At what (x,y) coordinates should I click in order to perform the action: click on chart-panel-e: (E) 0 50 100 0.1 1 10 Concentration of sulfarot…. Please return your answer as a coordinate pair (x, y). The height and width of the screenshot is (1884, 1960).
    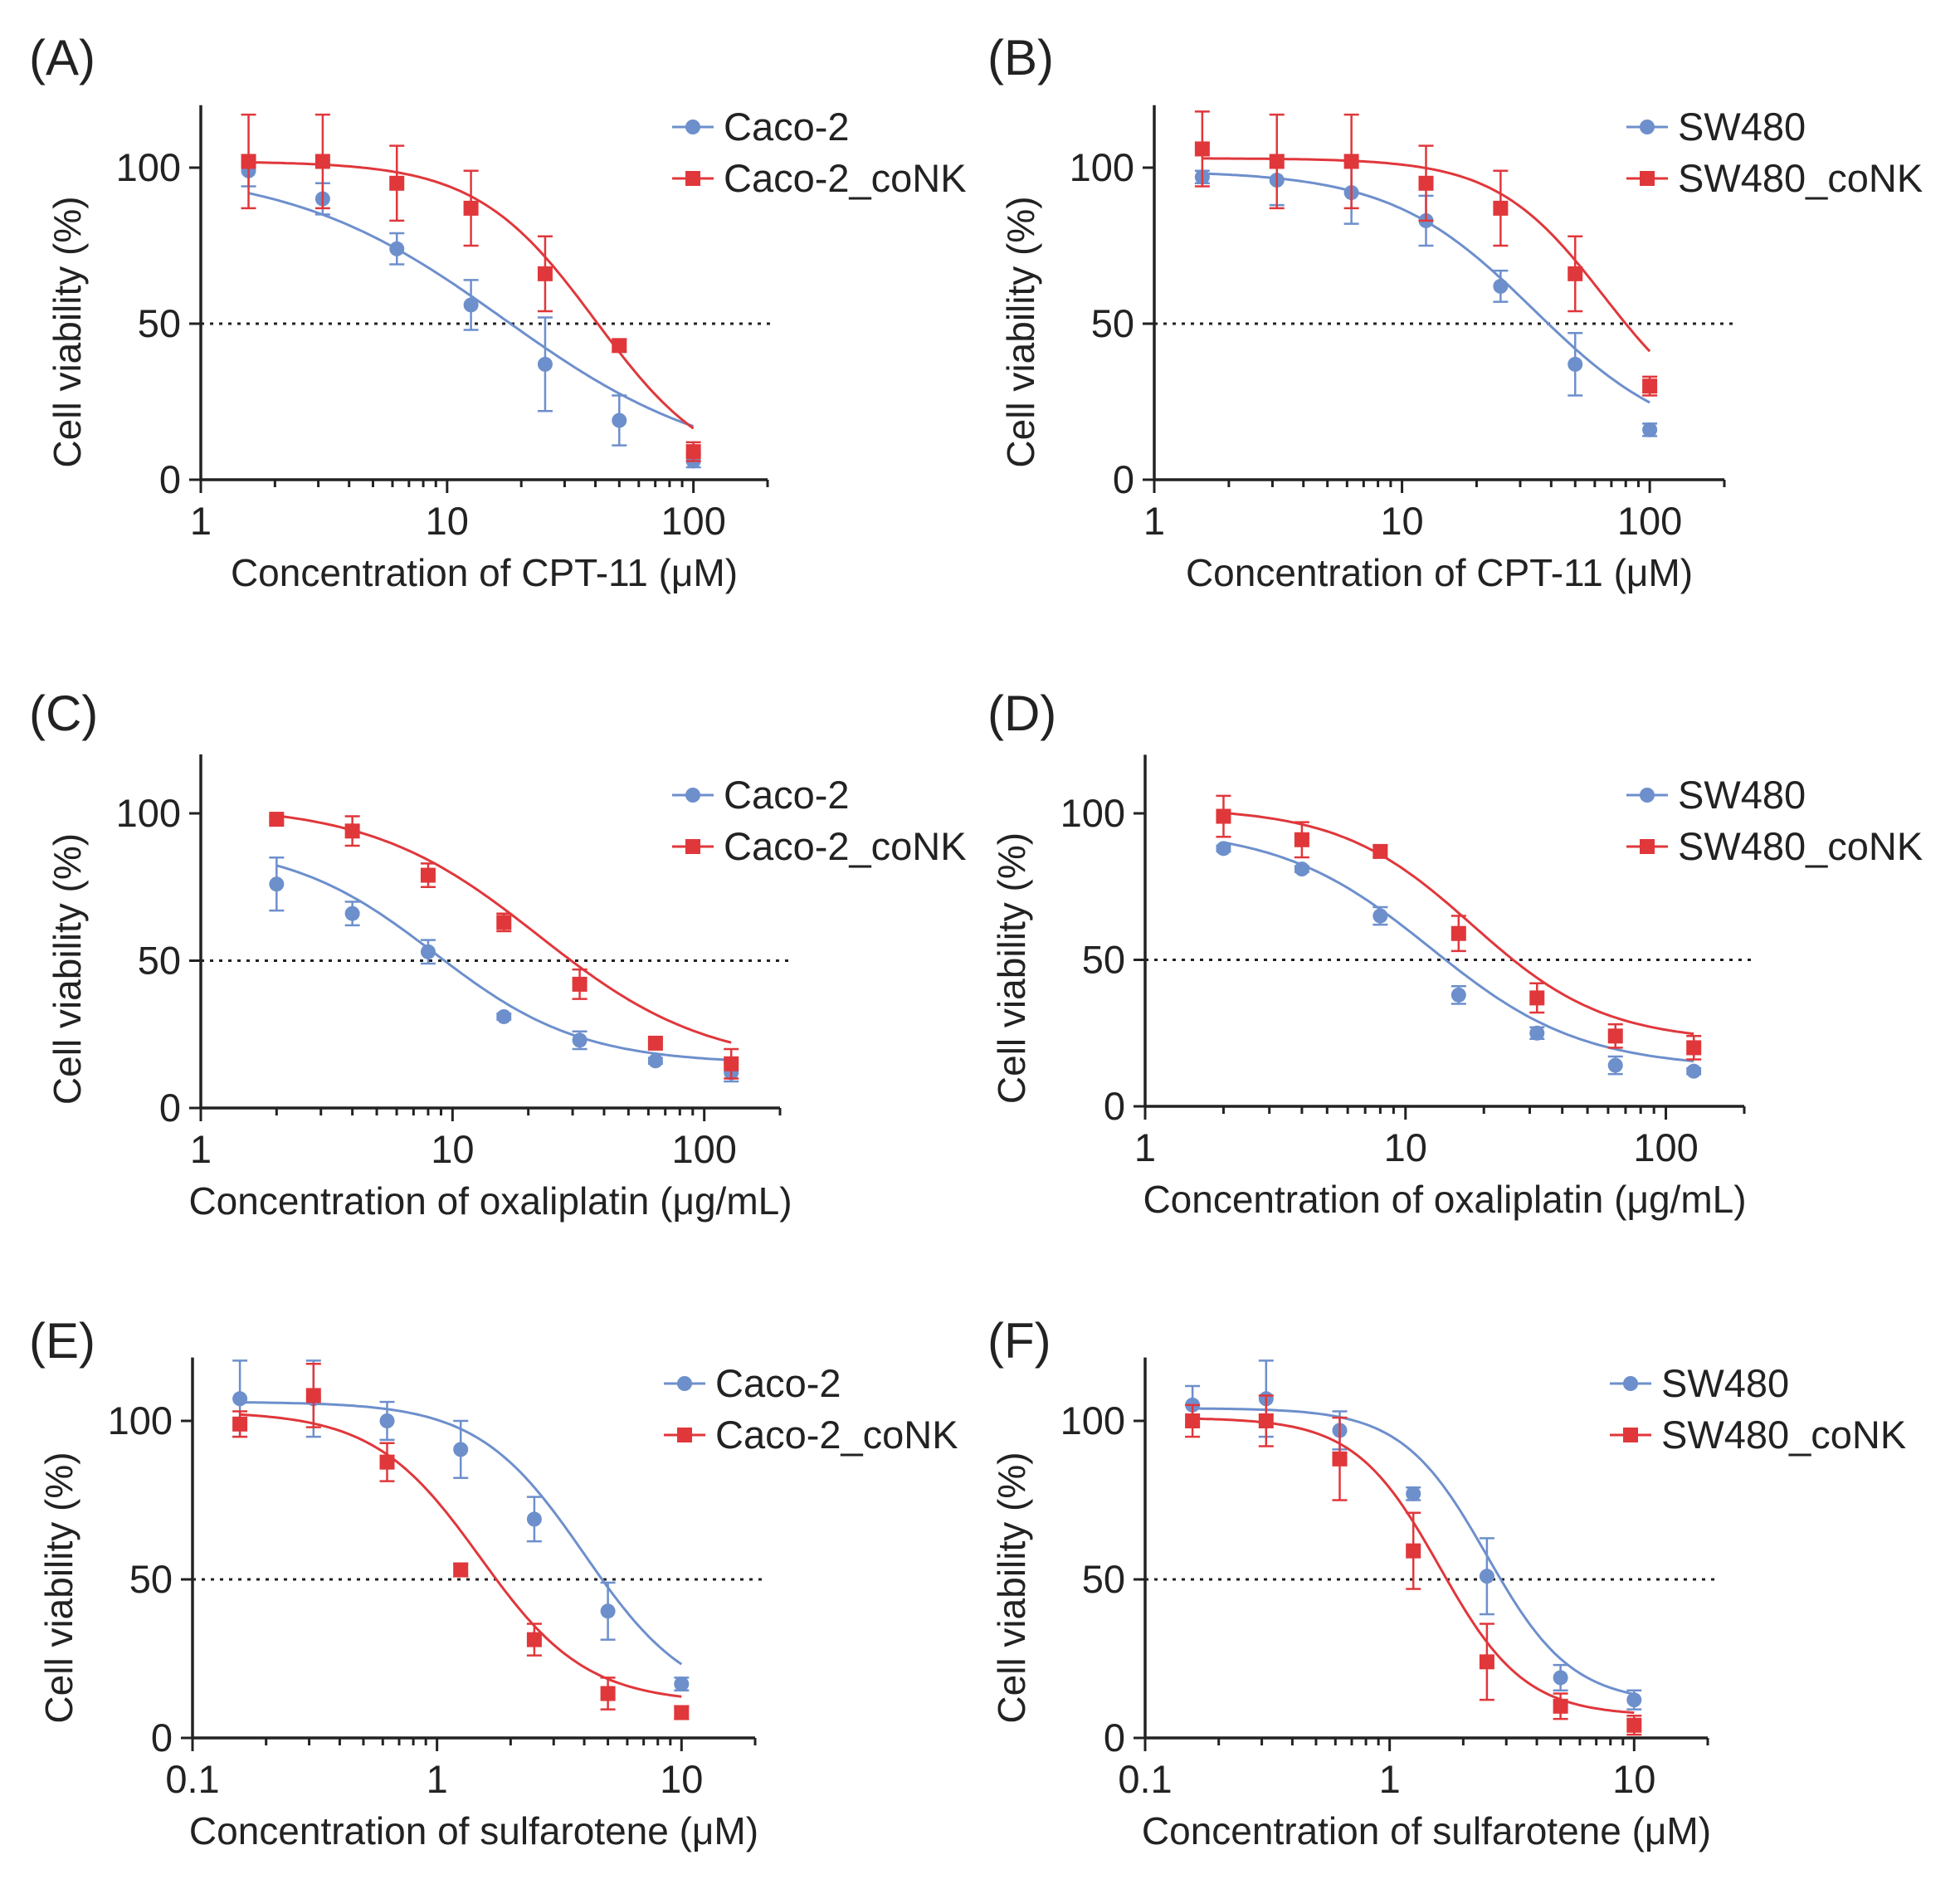
    Looking at the image, I should click on (493, 1582).